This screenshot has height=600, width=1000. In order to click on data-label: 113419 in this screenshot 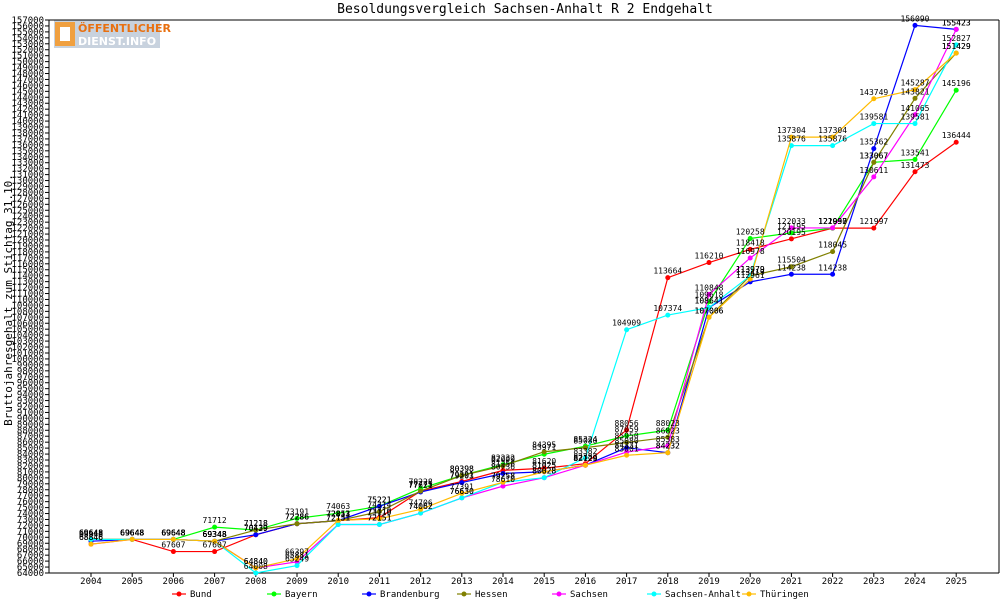, I will do `click(750, 272)`.